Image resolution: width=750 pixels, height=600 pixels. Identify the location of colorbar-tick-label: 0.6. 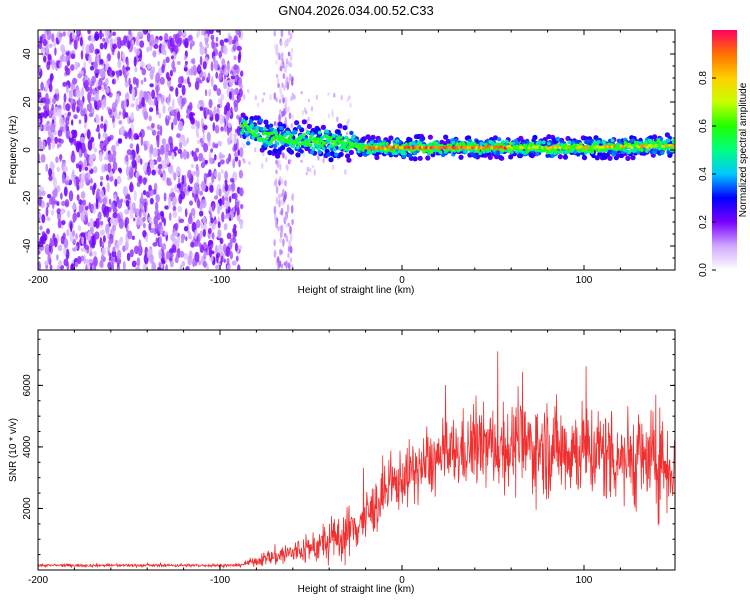
(703, 126).